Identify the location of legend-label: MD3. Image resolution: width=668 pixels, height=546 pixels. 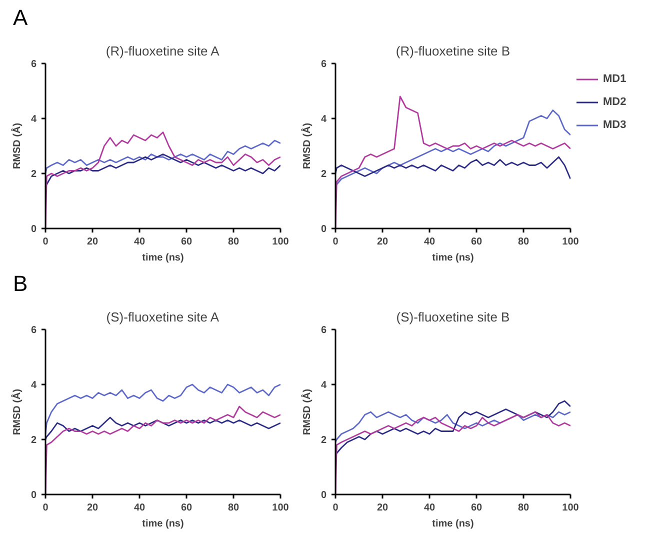
(614, 125).